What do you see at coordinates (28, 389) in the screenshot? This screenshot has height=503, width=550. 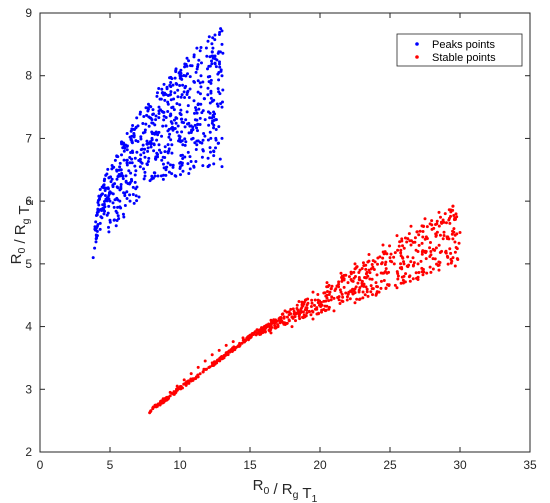 I see `y-tick-label: 3` at bounding box center [28, 389].